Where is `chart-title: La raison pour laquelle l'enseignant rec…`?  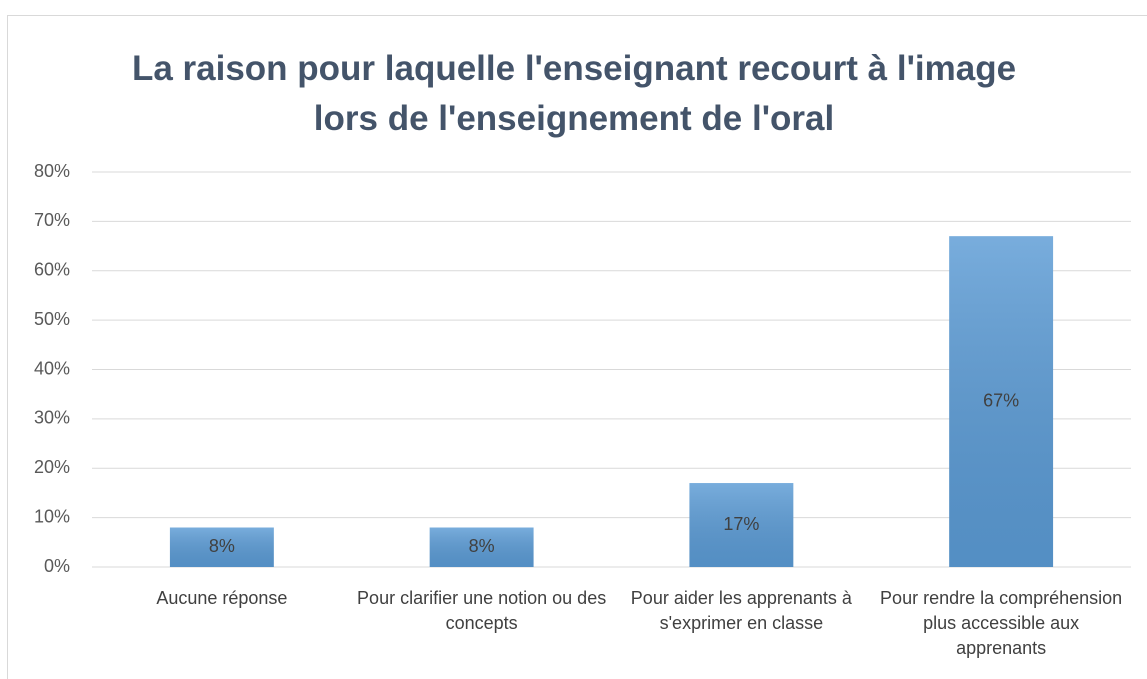 chart-title: La raison pour laquelle l'enseignant rec… is located at coordinates (574, 93).